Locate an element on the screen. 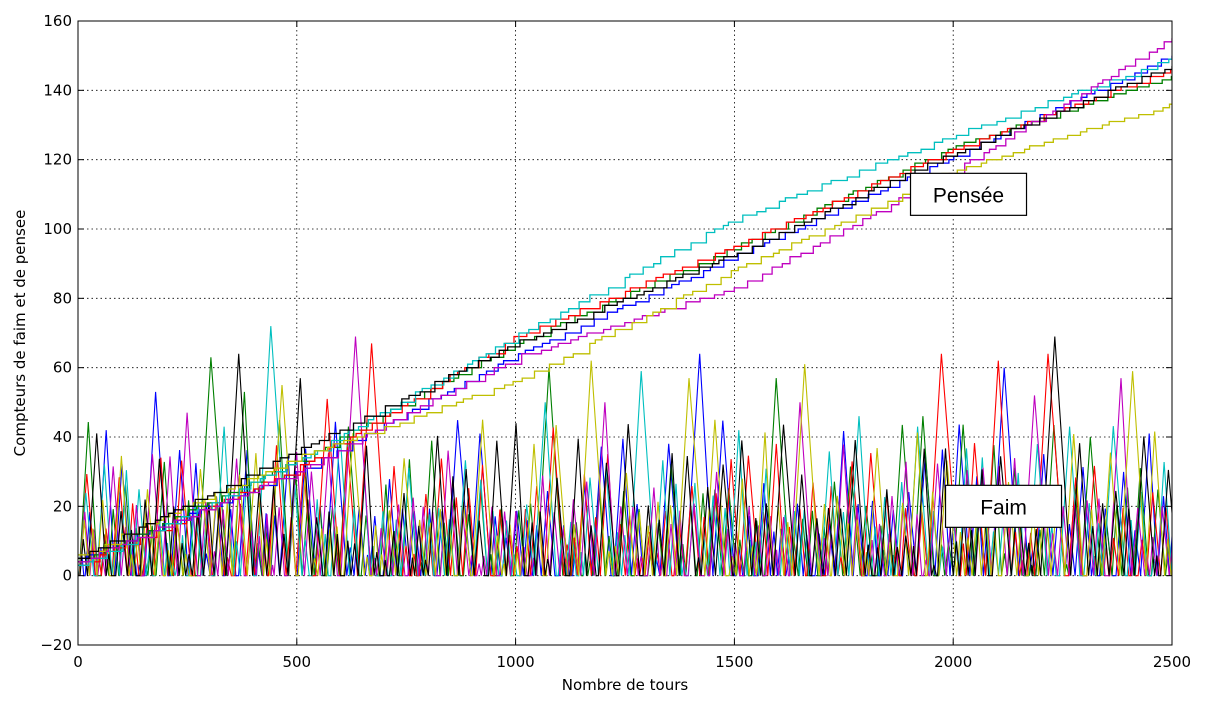  x-tick-label: 0 is located at coordinates (78, 662).